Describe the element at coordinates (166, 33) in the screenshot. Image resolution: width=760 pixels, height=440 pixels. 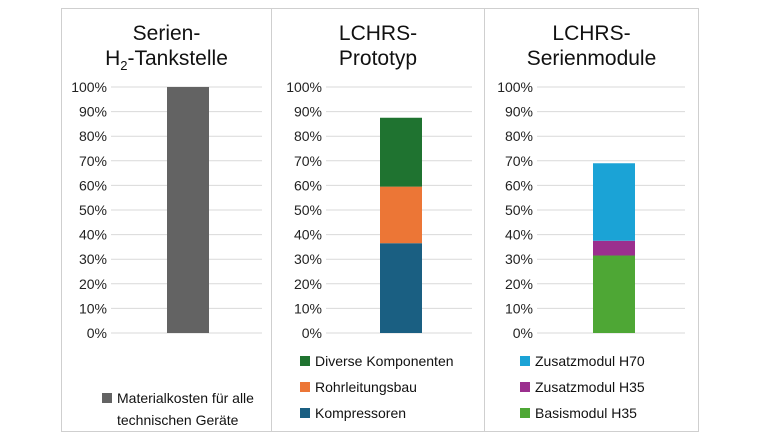
I see `panel-title-line1: Serien-` at that location.